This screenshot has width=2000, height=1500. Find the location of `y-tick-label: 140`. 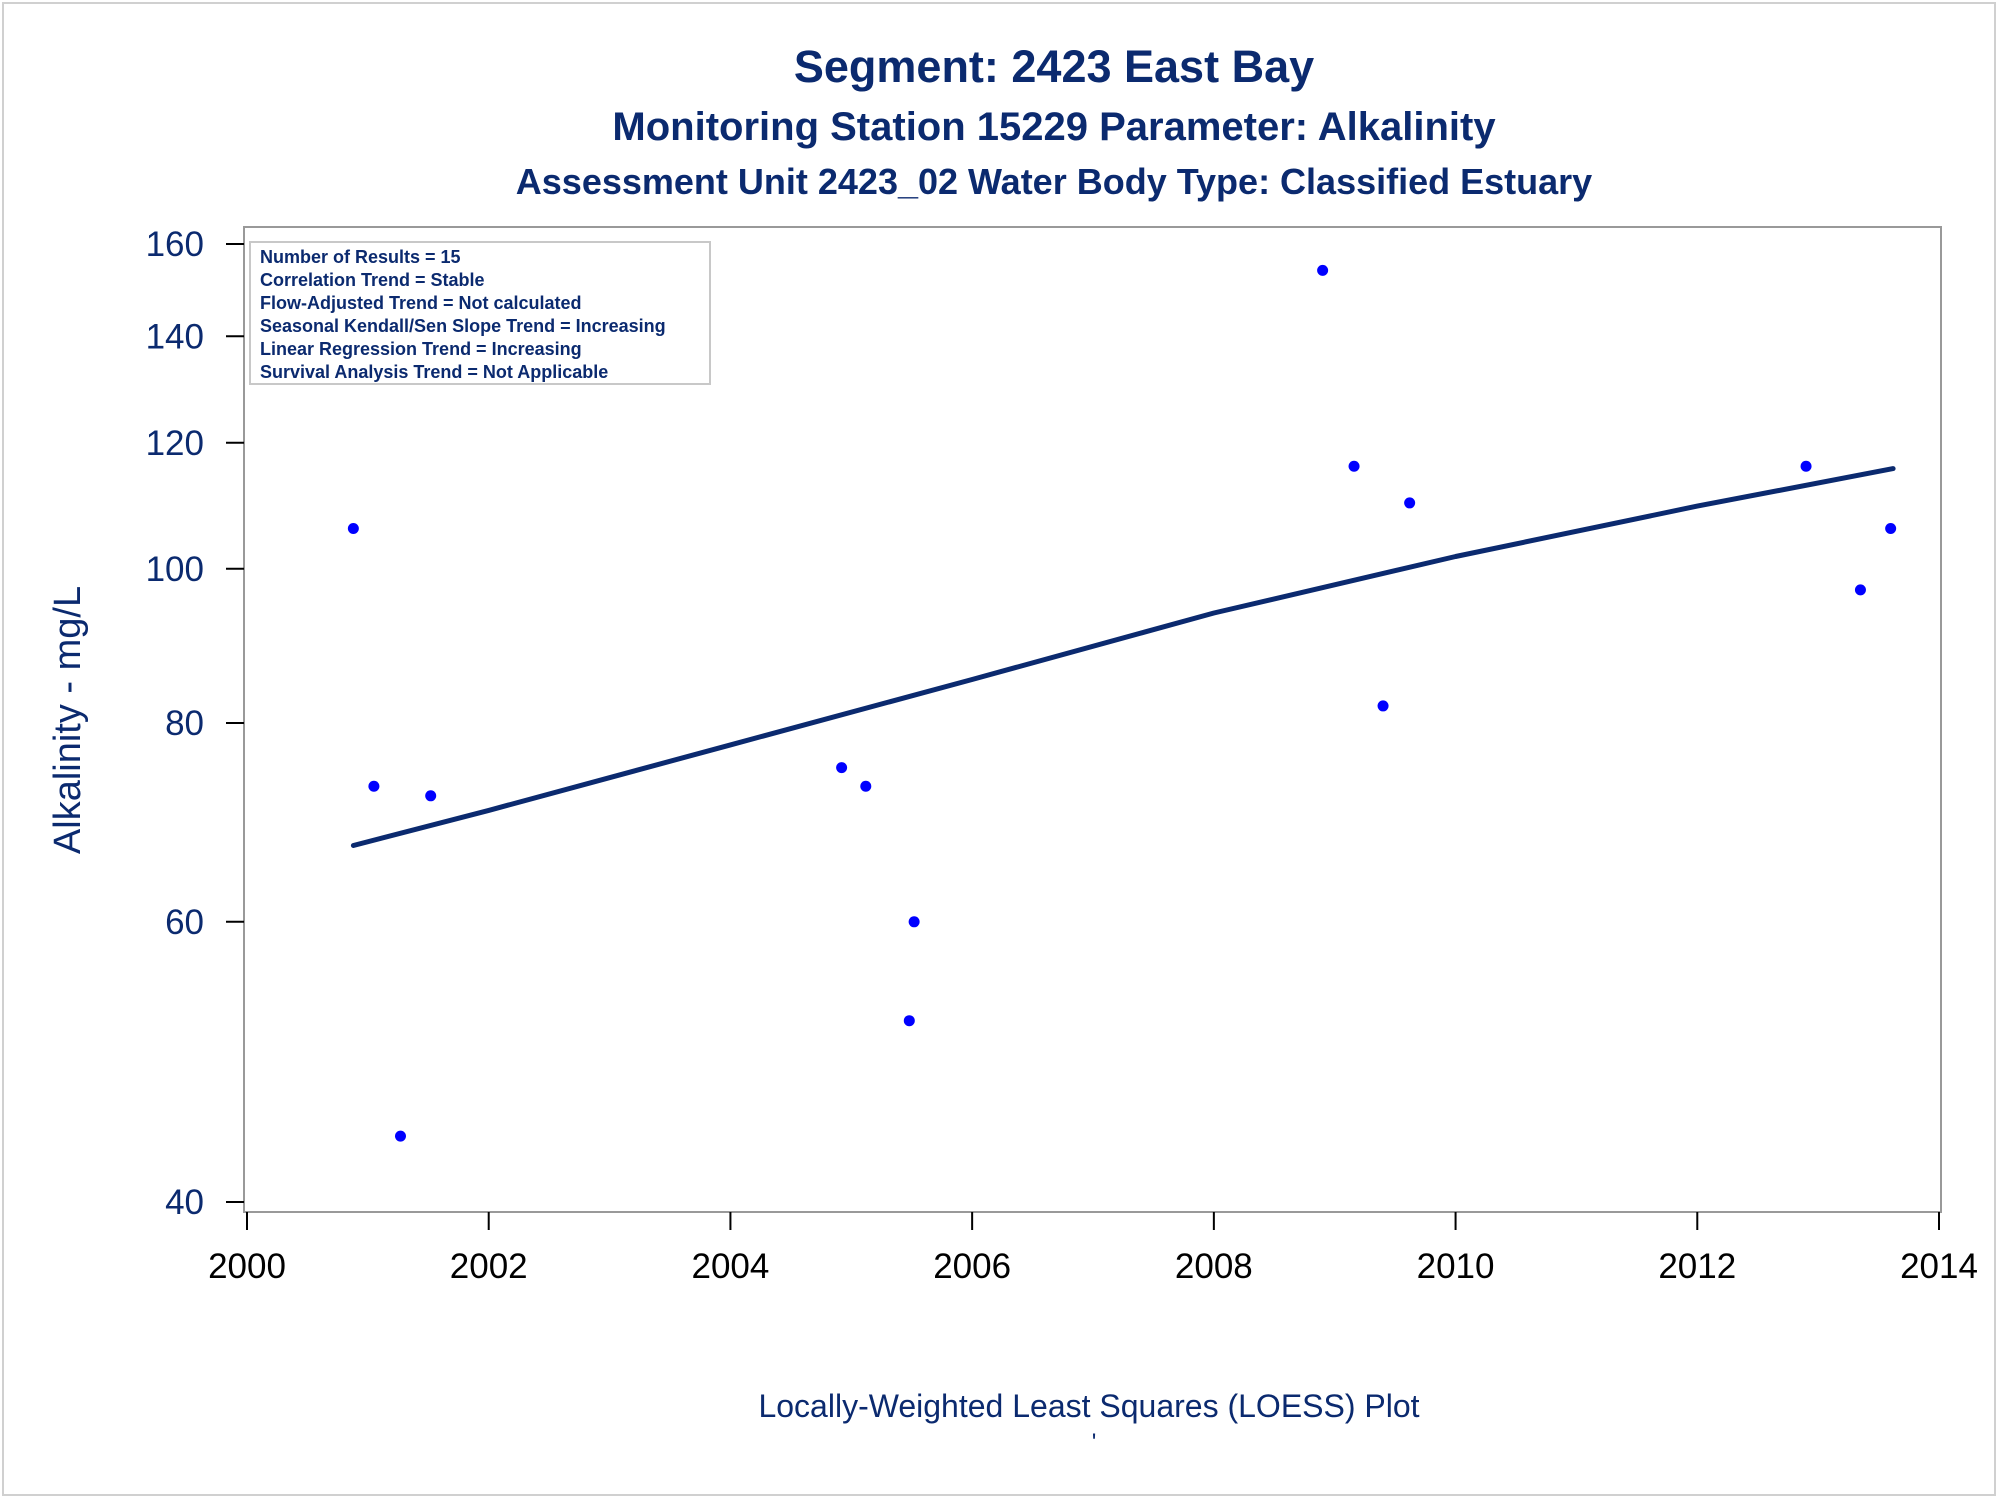

y-tick-label: 140 is located at coordinates (175, 336).